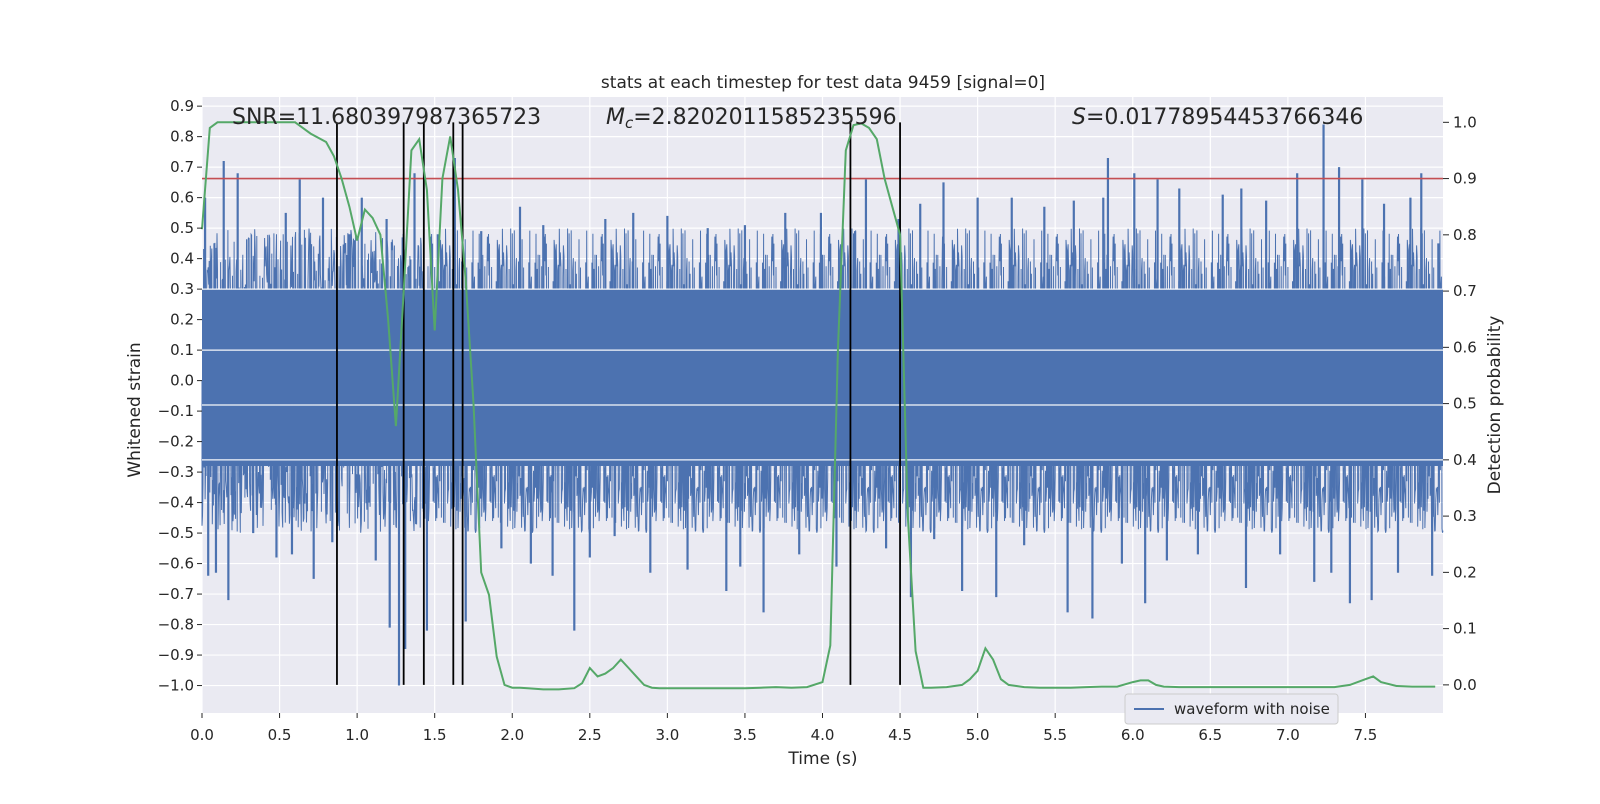 The image size is (1600, 804). I want to click on x-tick-label: 1.5, so click(435, 735).